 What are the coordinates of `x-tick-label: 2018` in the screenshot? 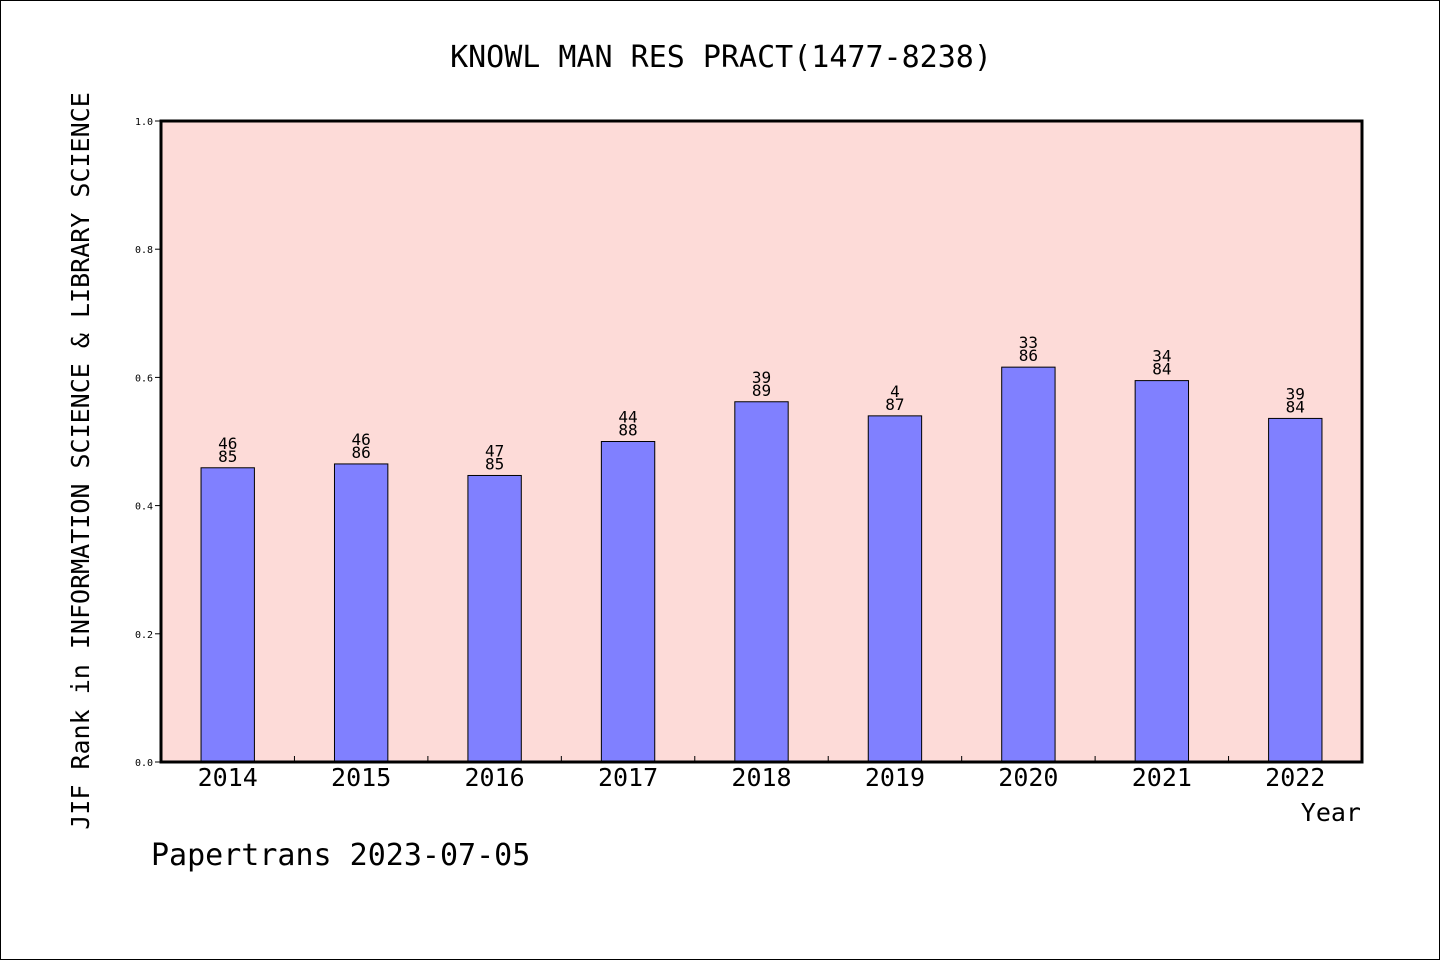 It's located at (761, 777).